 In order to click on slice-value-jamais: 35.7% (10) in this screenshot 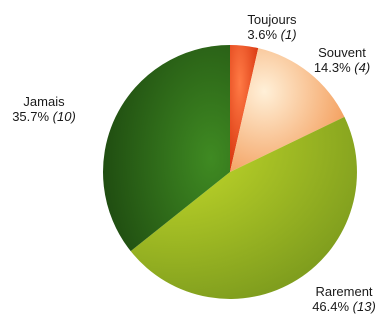, I will do `click(44, 116)`.